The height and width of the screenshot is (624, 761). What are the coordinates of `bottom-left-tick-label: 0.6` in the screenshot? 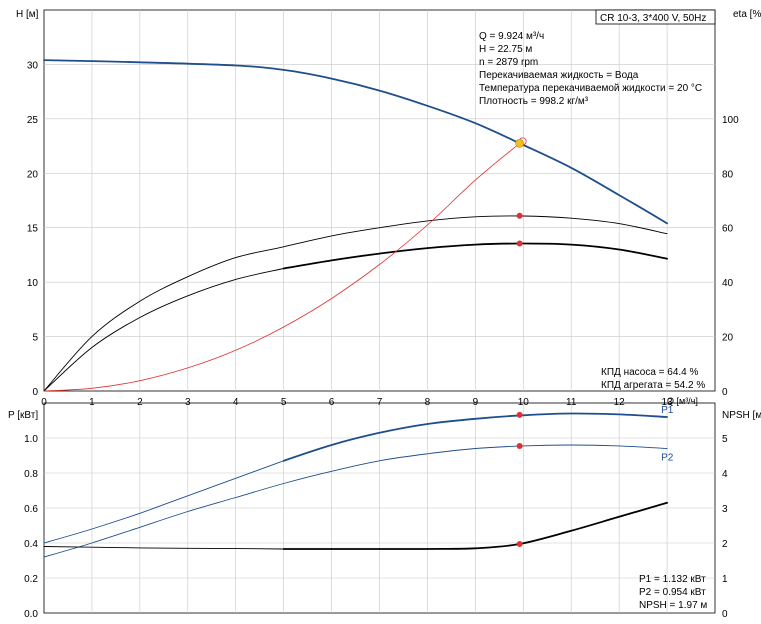 It's located at (31, 509).